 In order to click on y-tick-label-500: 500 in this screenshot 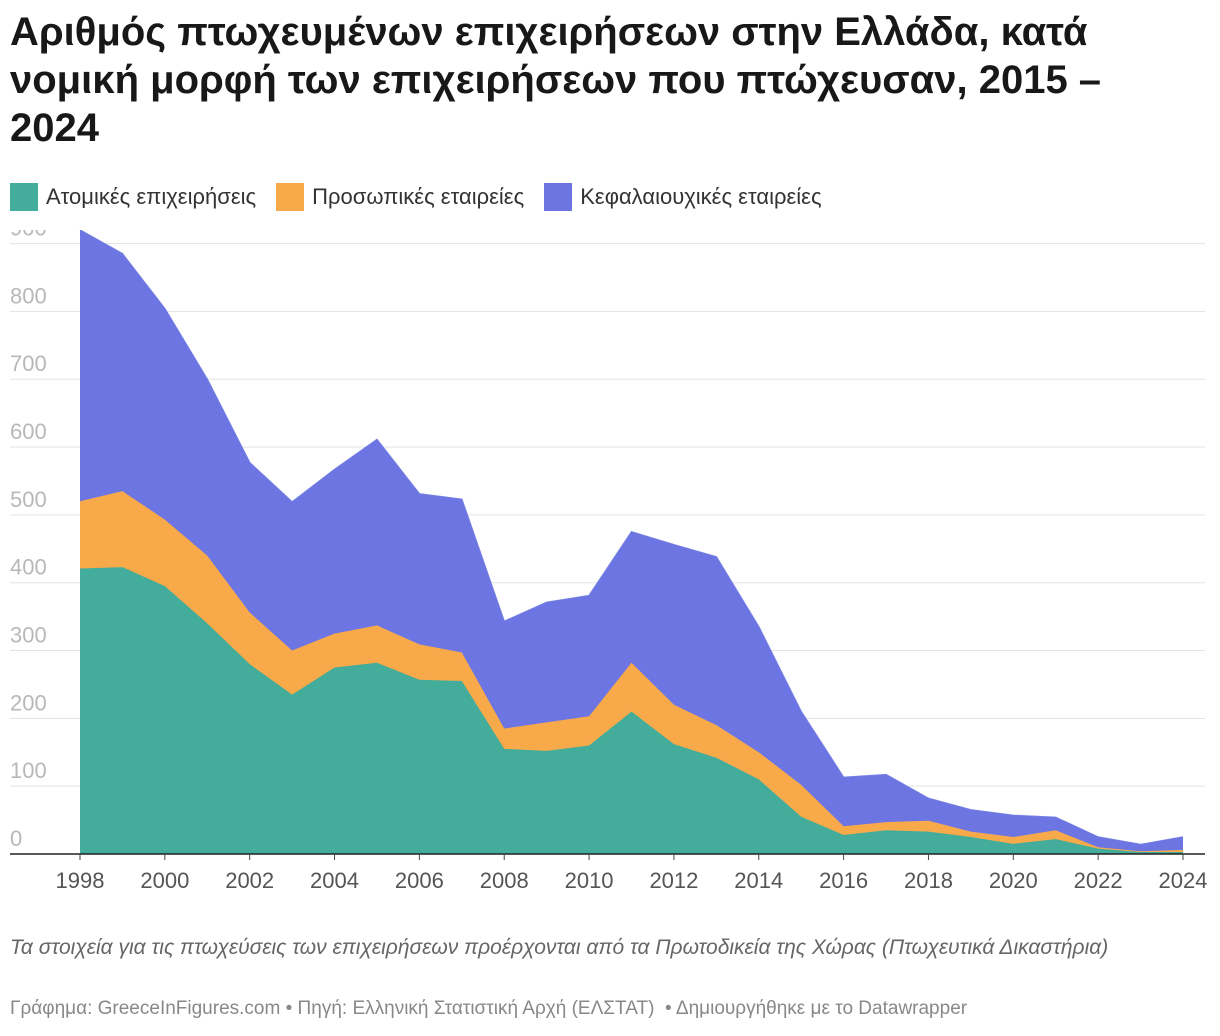, I will do `click(28, 499)`.